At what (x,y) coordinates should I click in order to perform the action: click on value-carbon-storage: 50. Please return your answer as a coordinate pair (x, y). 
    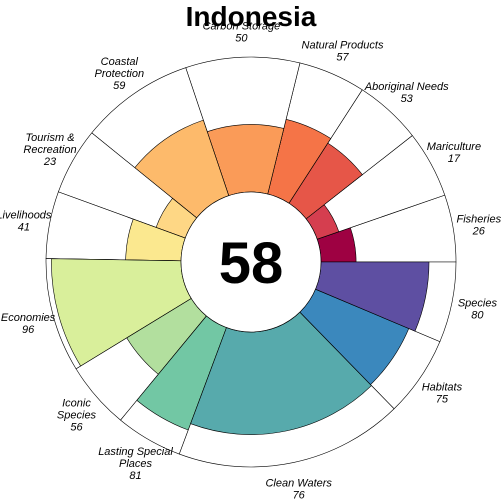
    Looking at the image, I should click on (241, 39).